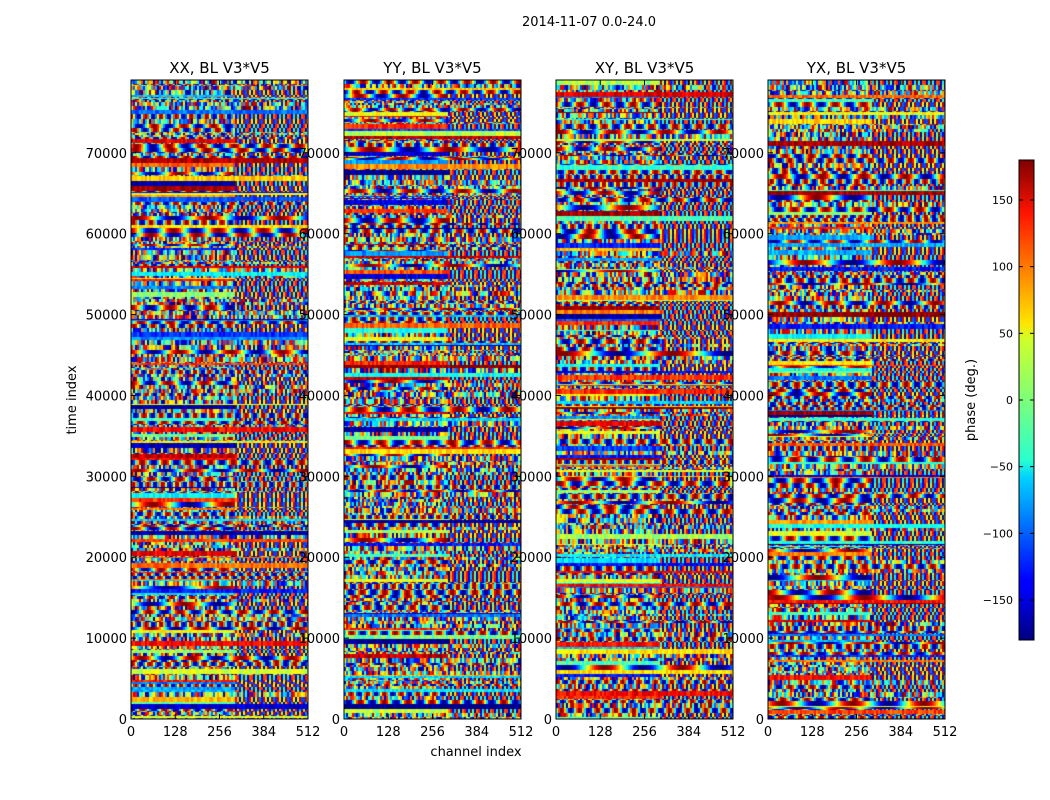 Image resolution: width=1050 pixels, height=800 pixels. I want to click on phase-image-yy, so click(432, 399).